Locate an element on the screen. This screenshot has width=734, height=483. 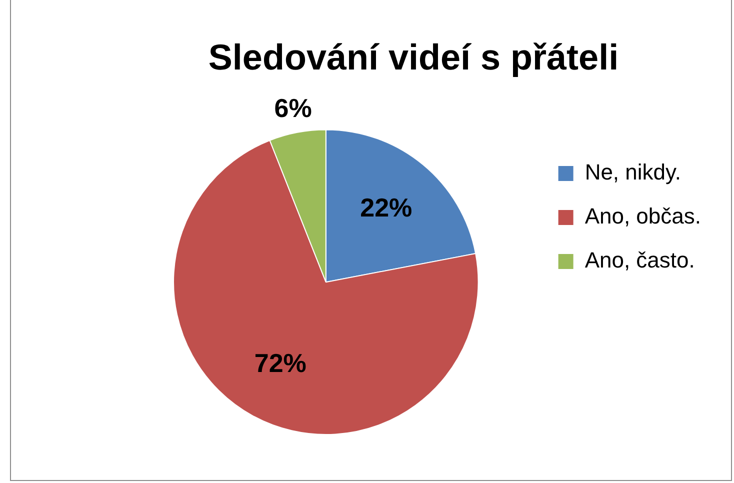
legend-label: Ne, nikdy. is located at coordinates (632, 172).